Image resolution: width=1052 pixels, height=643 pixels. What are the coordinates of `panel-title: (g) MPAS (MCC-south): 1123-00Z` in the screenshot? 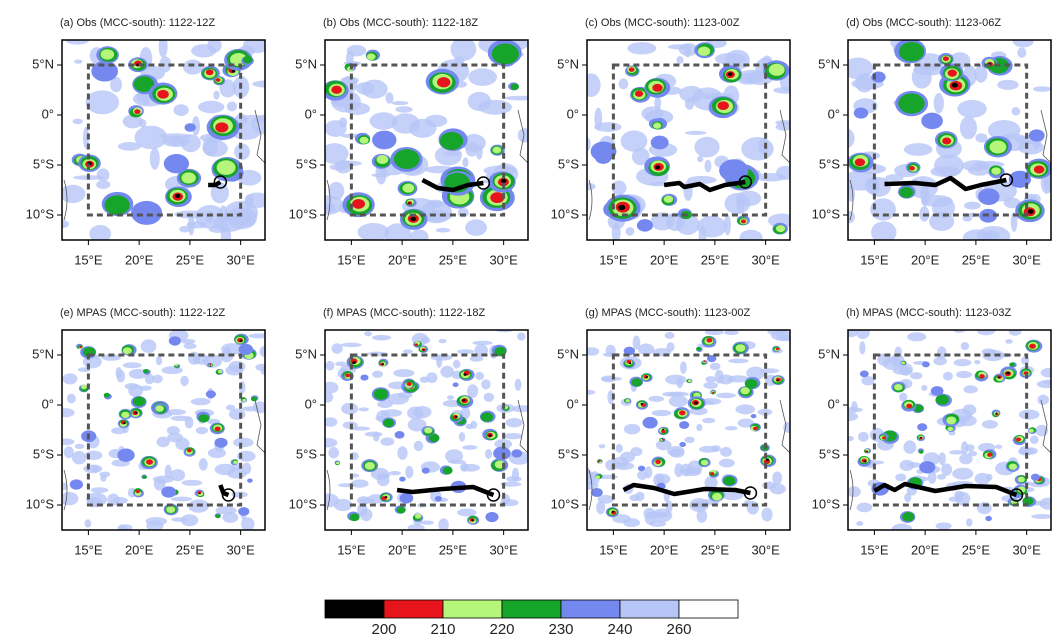 It's located at (668, 313).